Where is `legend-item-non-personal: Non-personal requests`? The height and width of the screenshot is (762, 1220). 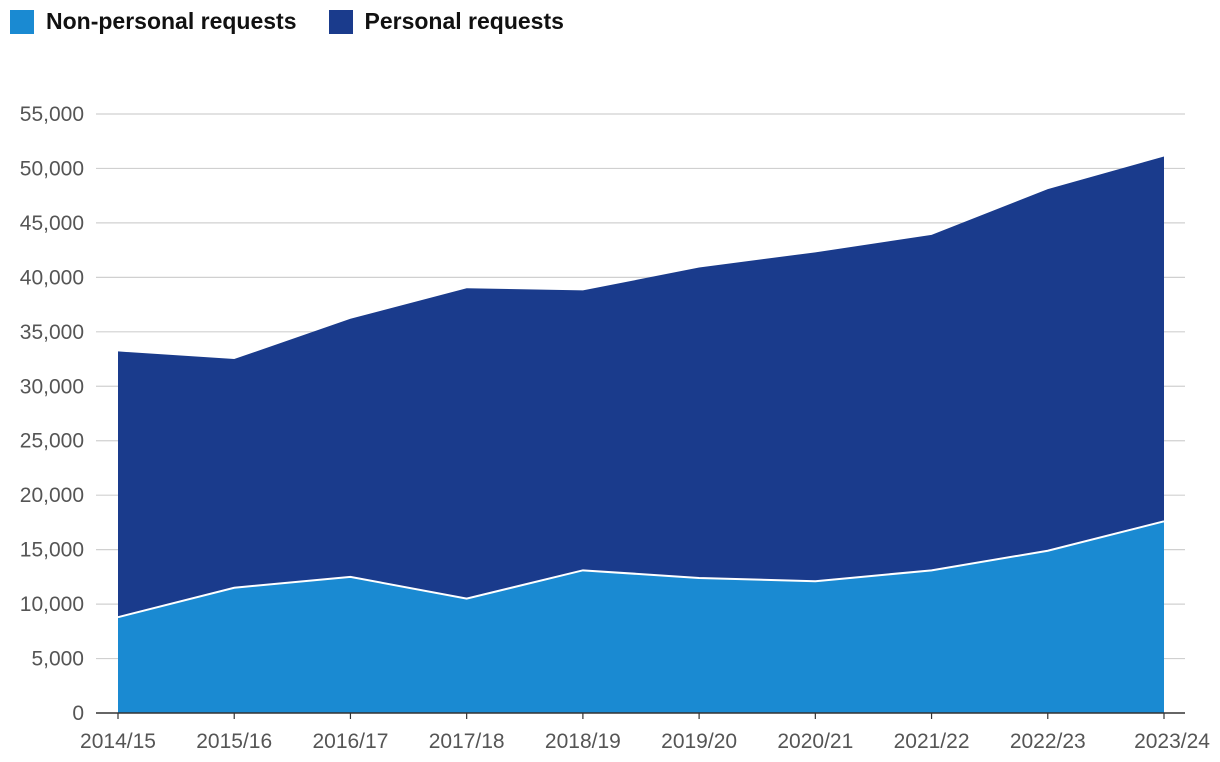
legend-item-non-personal: Non-personal requests is located at coordinates (153, 21).